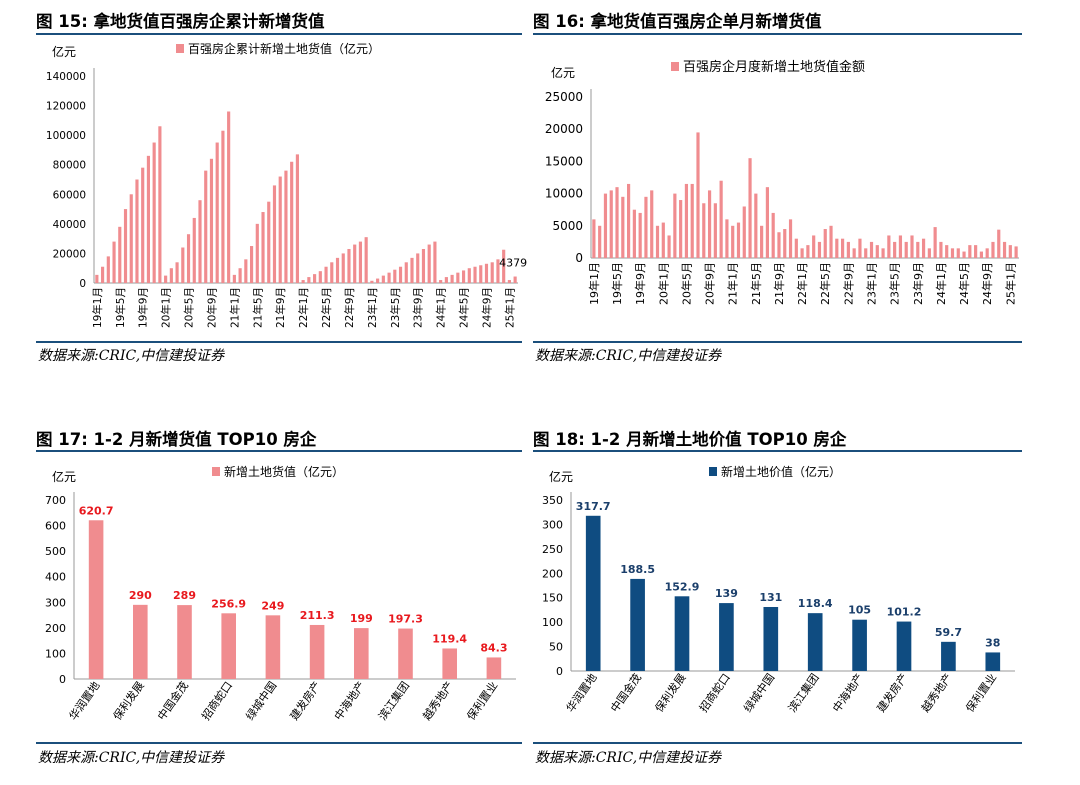 The width and height of the screenshot is (1080, 785). What do you see at coordinates (143, 307) in the screenshot?
I see `x-tick-label: 19年9月` at bounding box center [143, 307].